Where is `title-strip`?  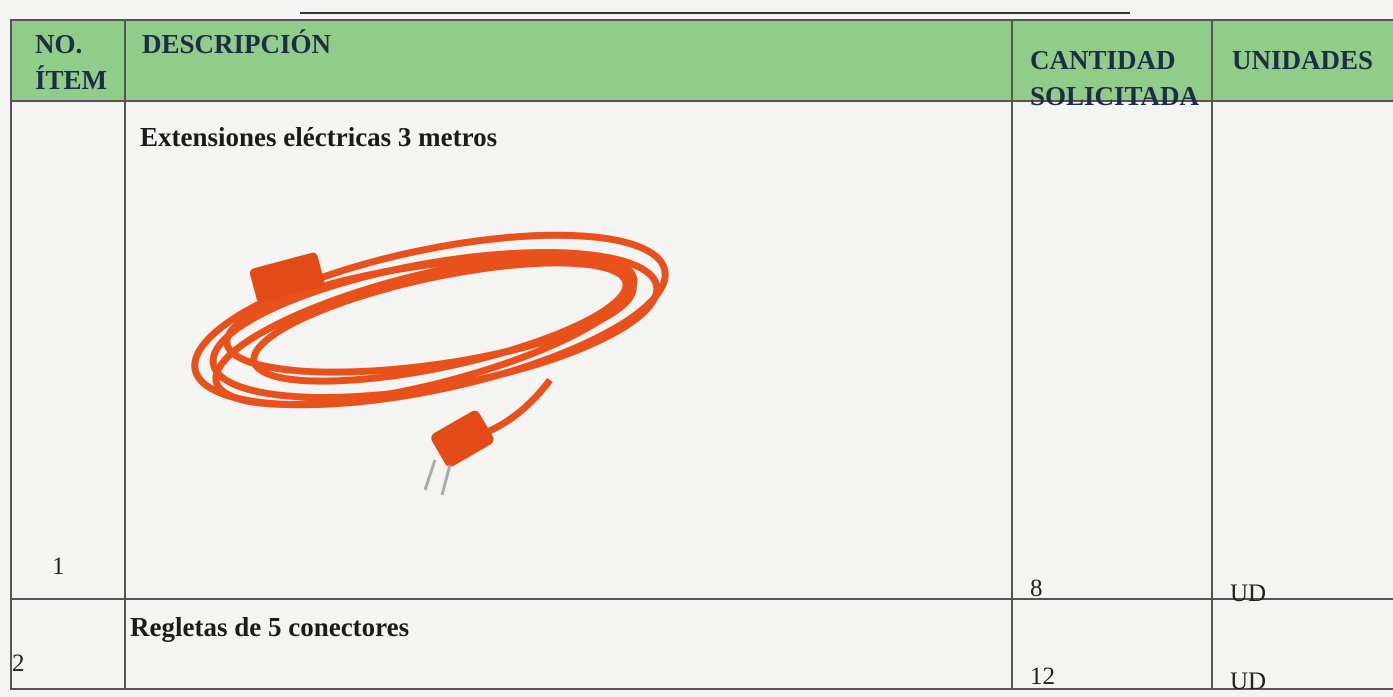 title-strip is located at coordinates (715, 7).